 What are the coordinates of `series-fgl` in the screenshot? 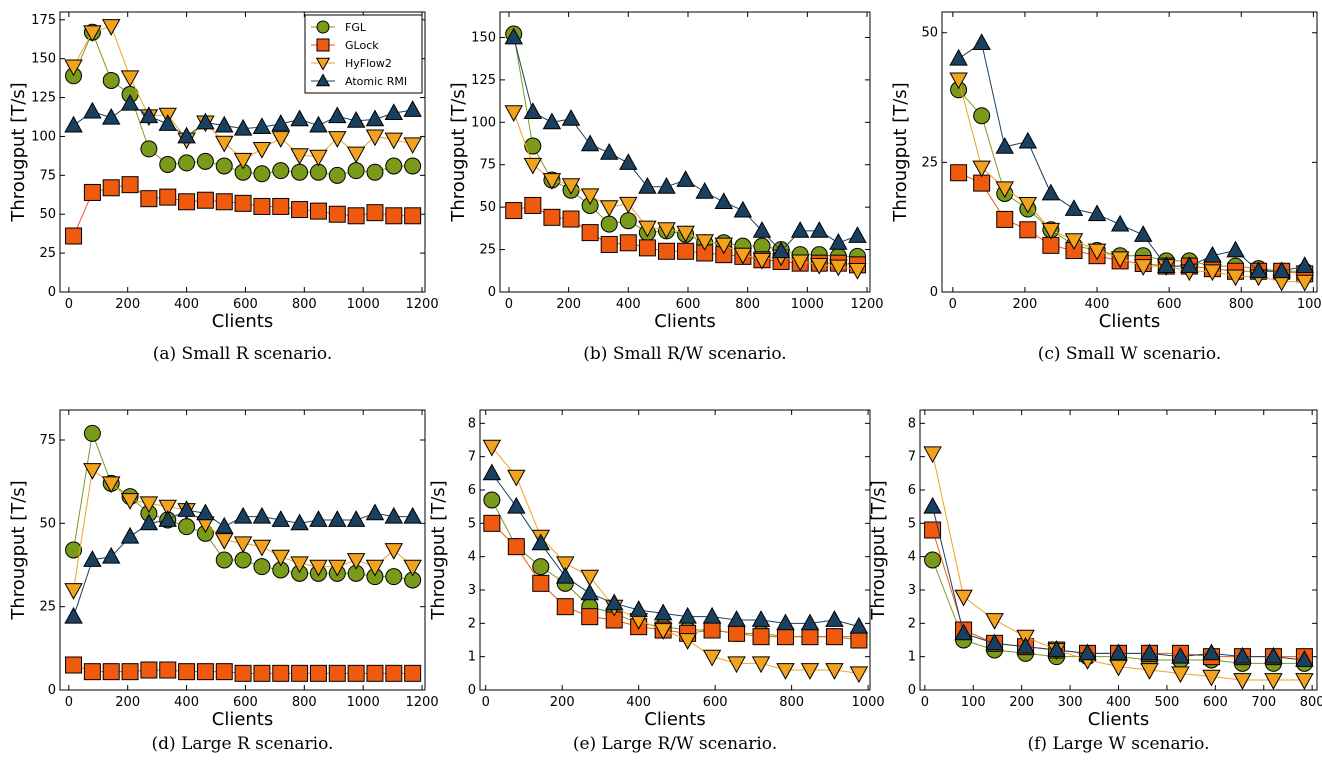 It's located at (243, 103).